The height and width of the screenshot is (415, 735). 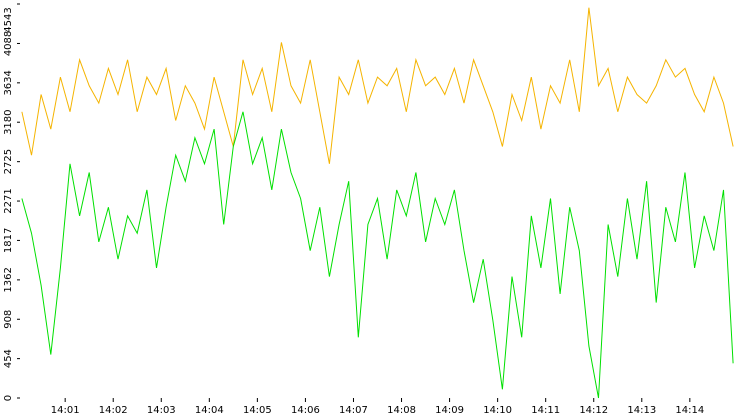 I want to click on x-tick-label: 14:11, so click(x=545, y=410).